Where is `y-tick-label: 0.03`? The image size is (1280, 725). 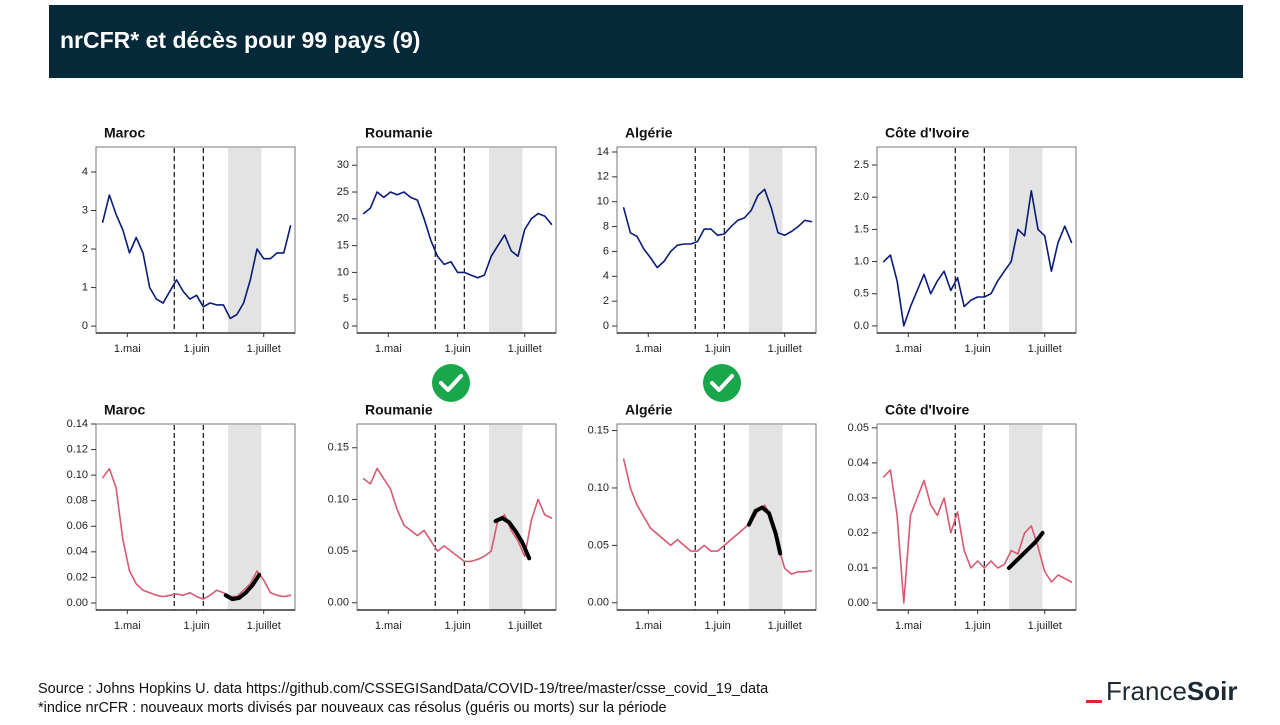 y-tick-label: 0.03 is located at coordinates (858, 498).